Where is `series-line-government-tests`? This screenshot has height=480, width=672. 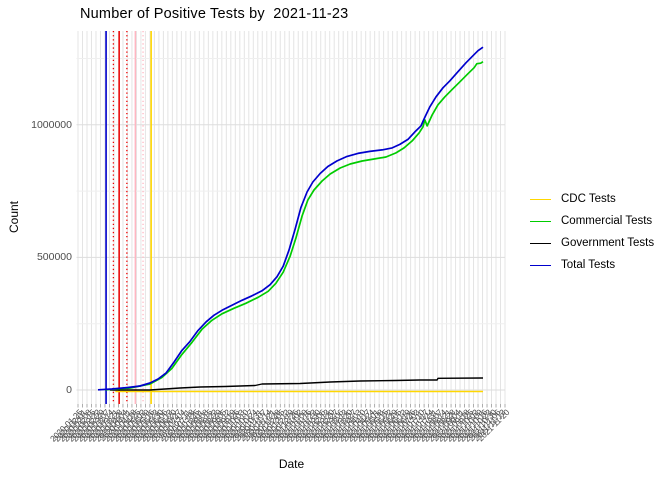
series-line-government-tests is located at coordinates (296, 384).